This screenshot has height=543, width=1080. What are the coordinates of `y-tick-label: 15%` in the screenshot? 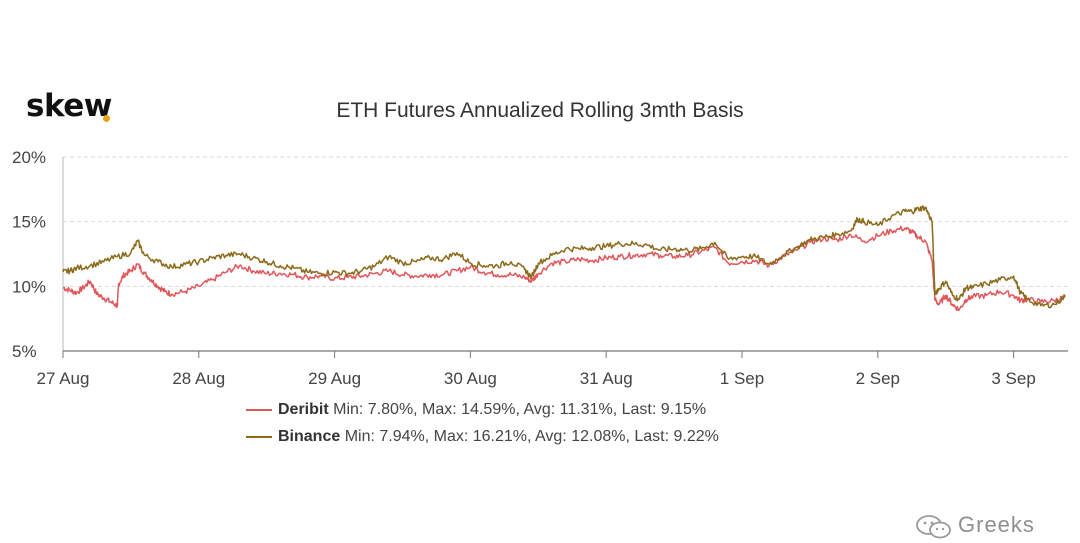 It's located at (29, 222).